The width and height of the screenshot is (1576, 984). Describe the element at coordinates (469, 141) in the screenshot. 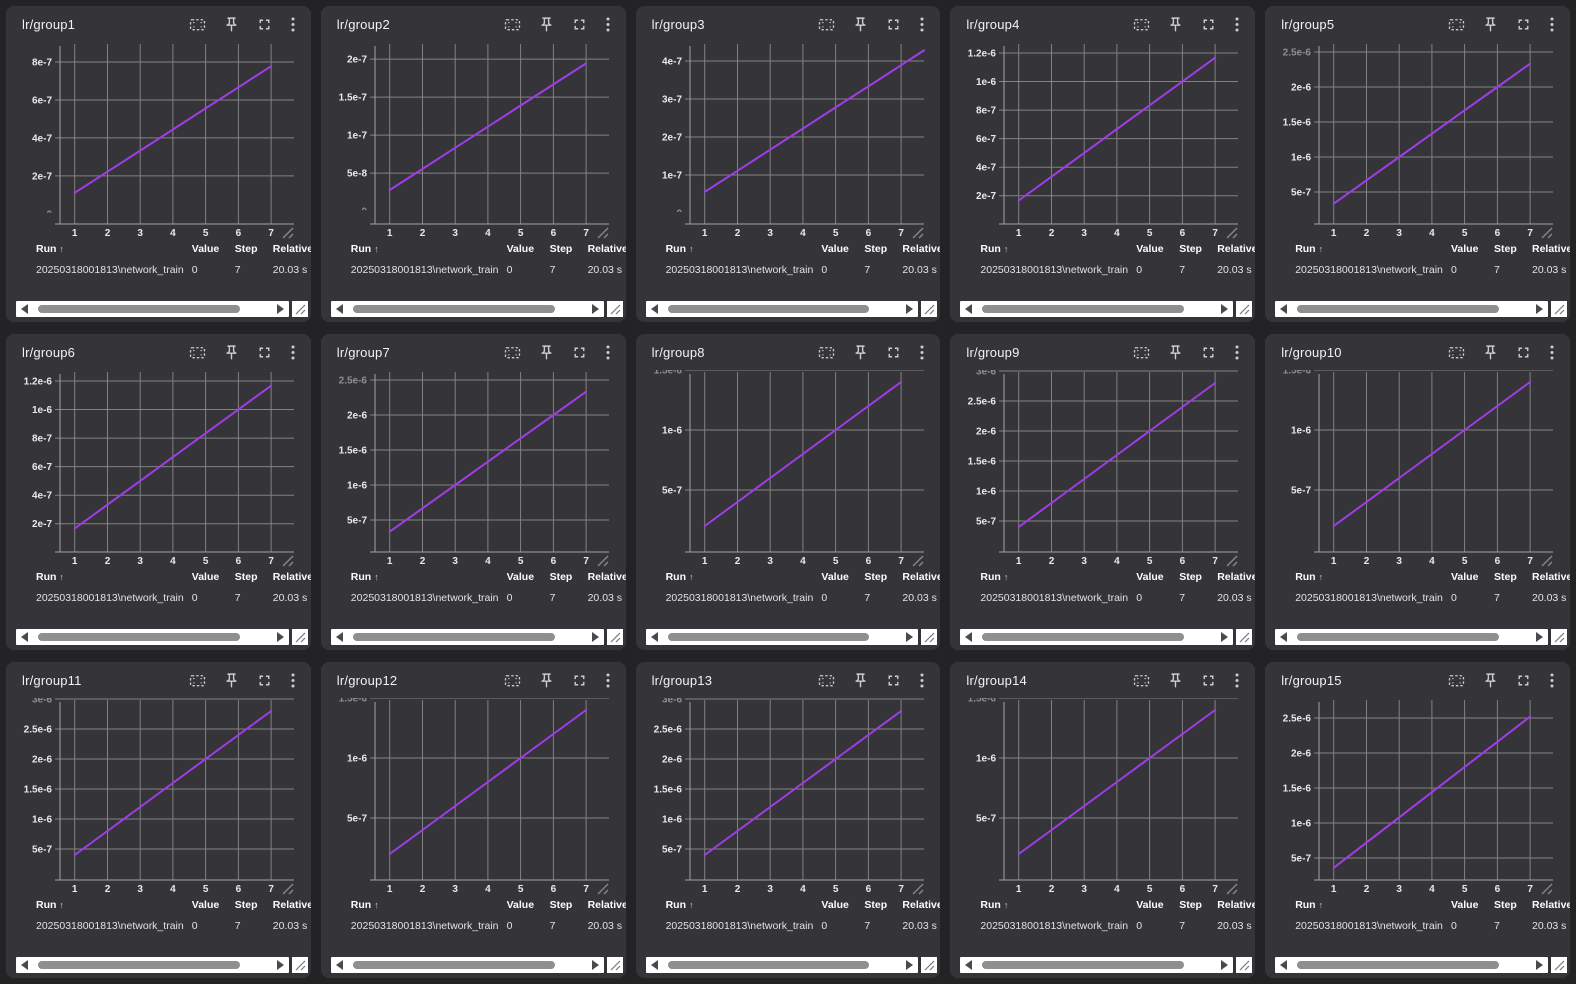

I see `line-chart: 1 2 3 4 5 6 7 2e-7 1.5e-7 1e-7 5e-8 0` at that location.